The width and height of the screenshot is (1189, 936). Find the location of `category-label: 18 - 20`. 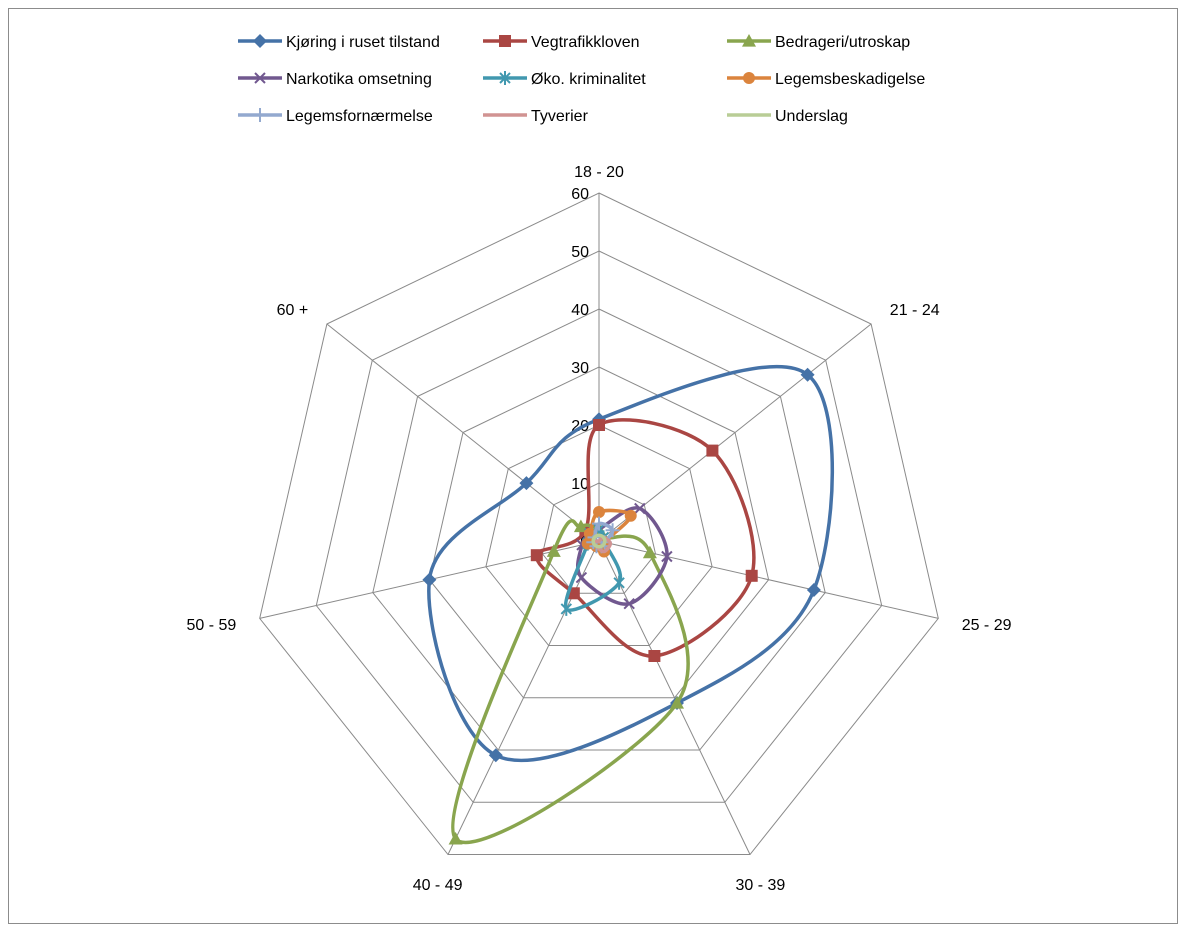

category-label: 18 - 20 is located at coordinates (599, 172).